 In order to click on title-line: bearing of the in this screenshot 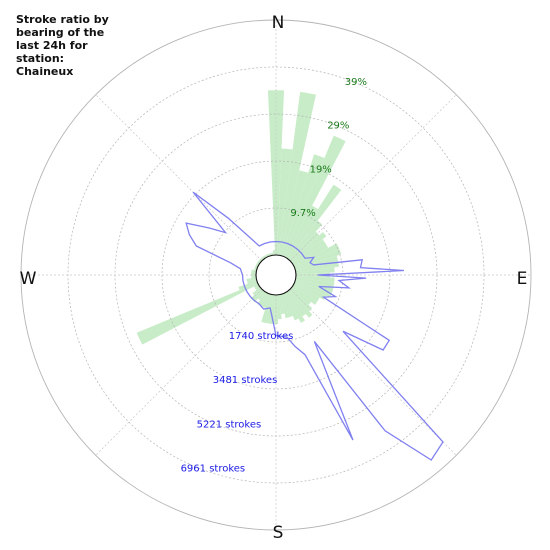, I will do `click(60, 32)`.